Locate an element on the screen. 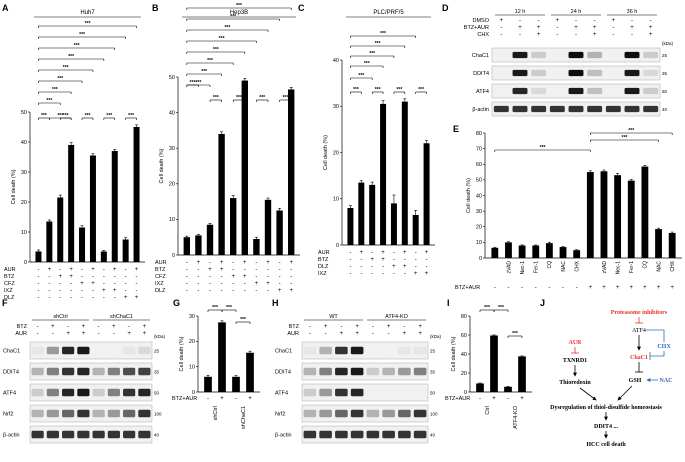 This screenshot has height=462, width=685. mw-label: 40 is located at coordinates (157, 435).